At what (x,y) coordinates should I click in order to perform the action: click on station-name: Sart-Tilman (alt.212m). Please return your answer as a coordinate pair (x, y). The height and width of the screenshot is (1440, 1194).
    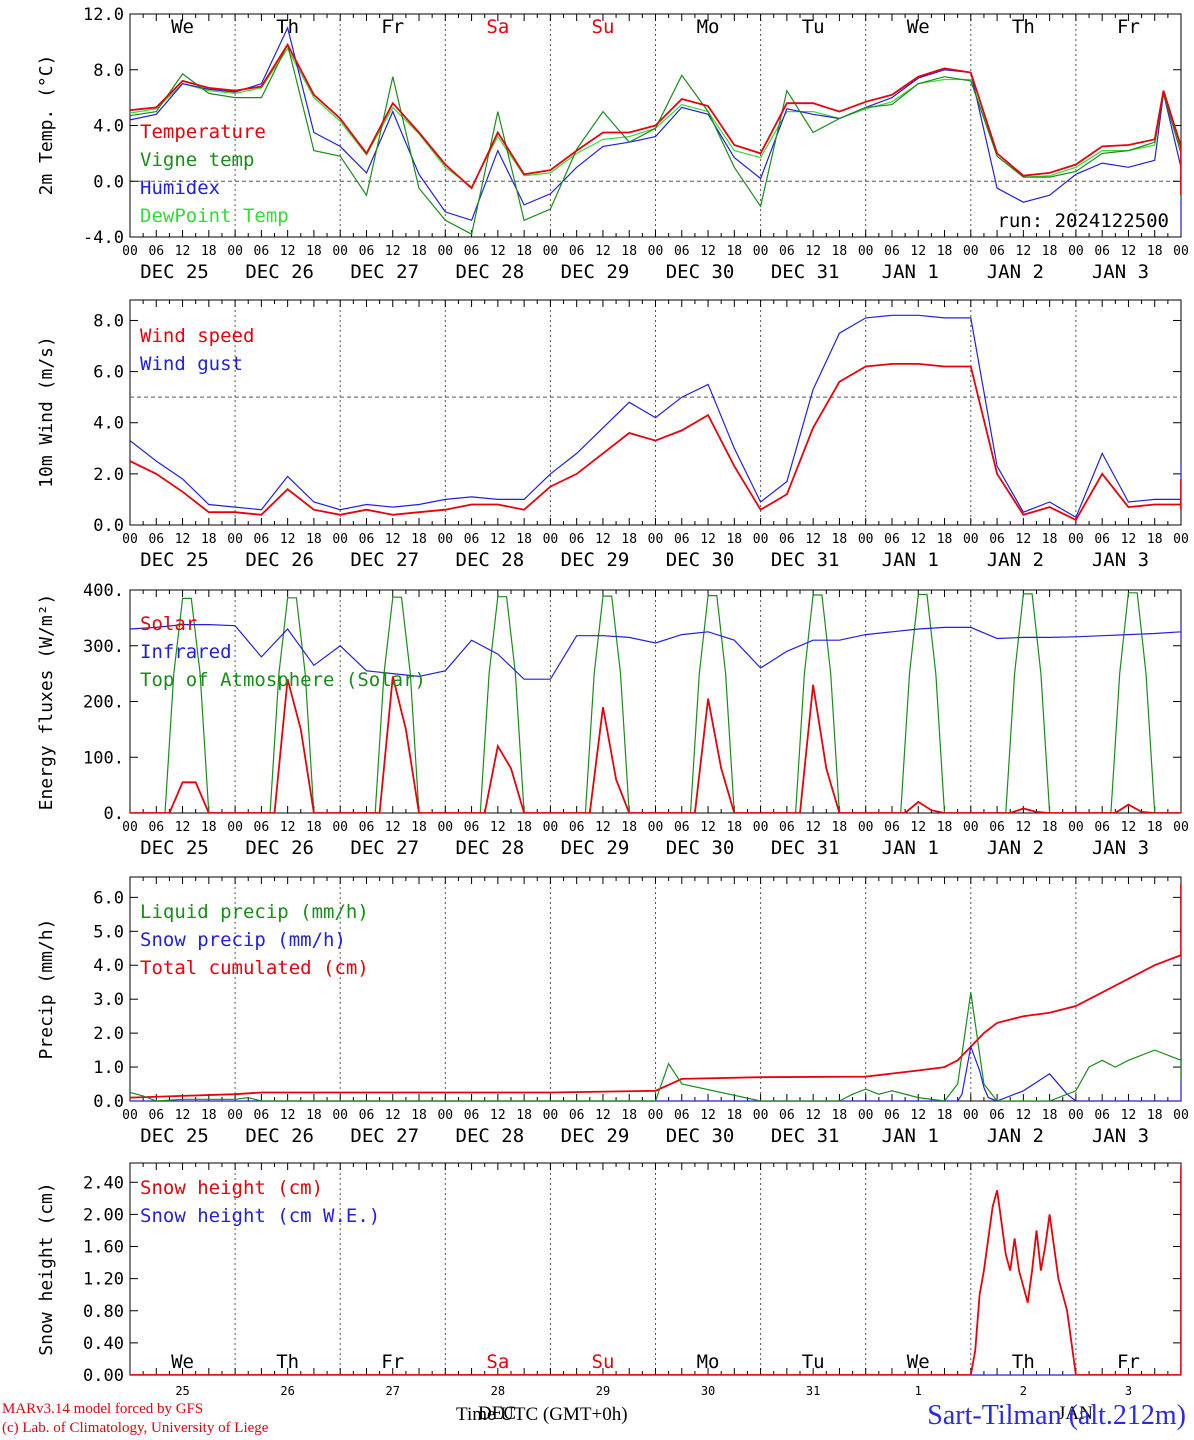
    Looking at the image, I should click on (1056, 1415).